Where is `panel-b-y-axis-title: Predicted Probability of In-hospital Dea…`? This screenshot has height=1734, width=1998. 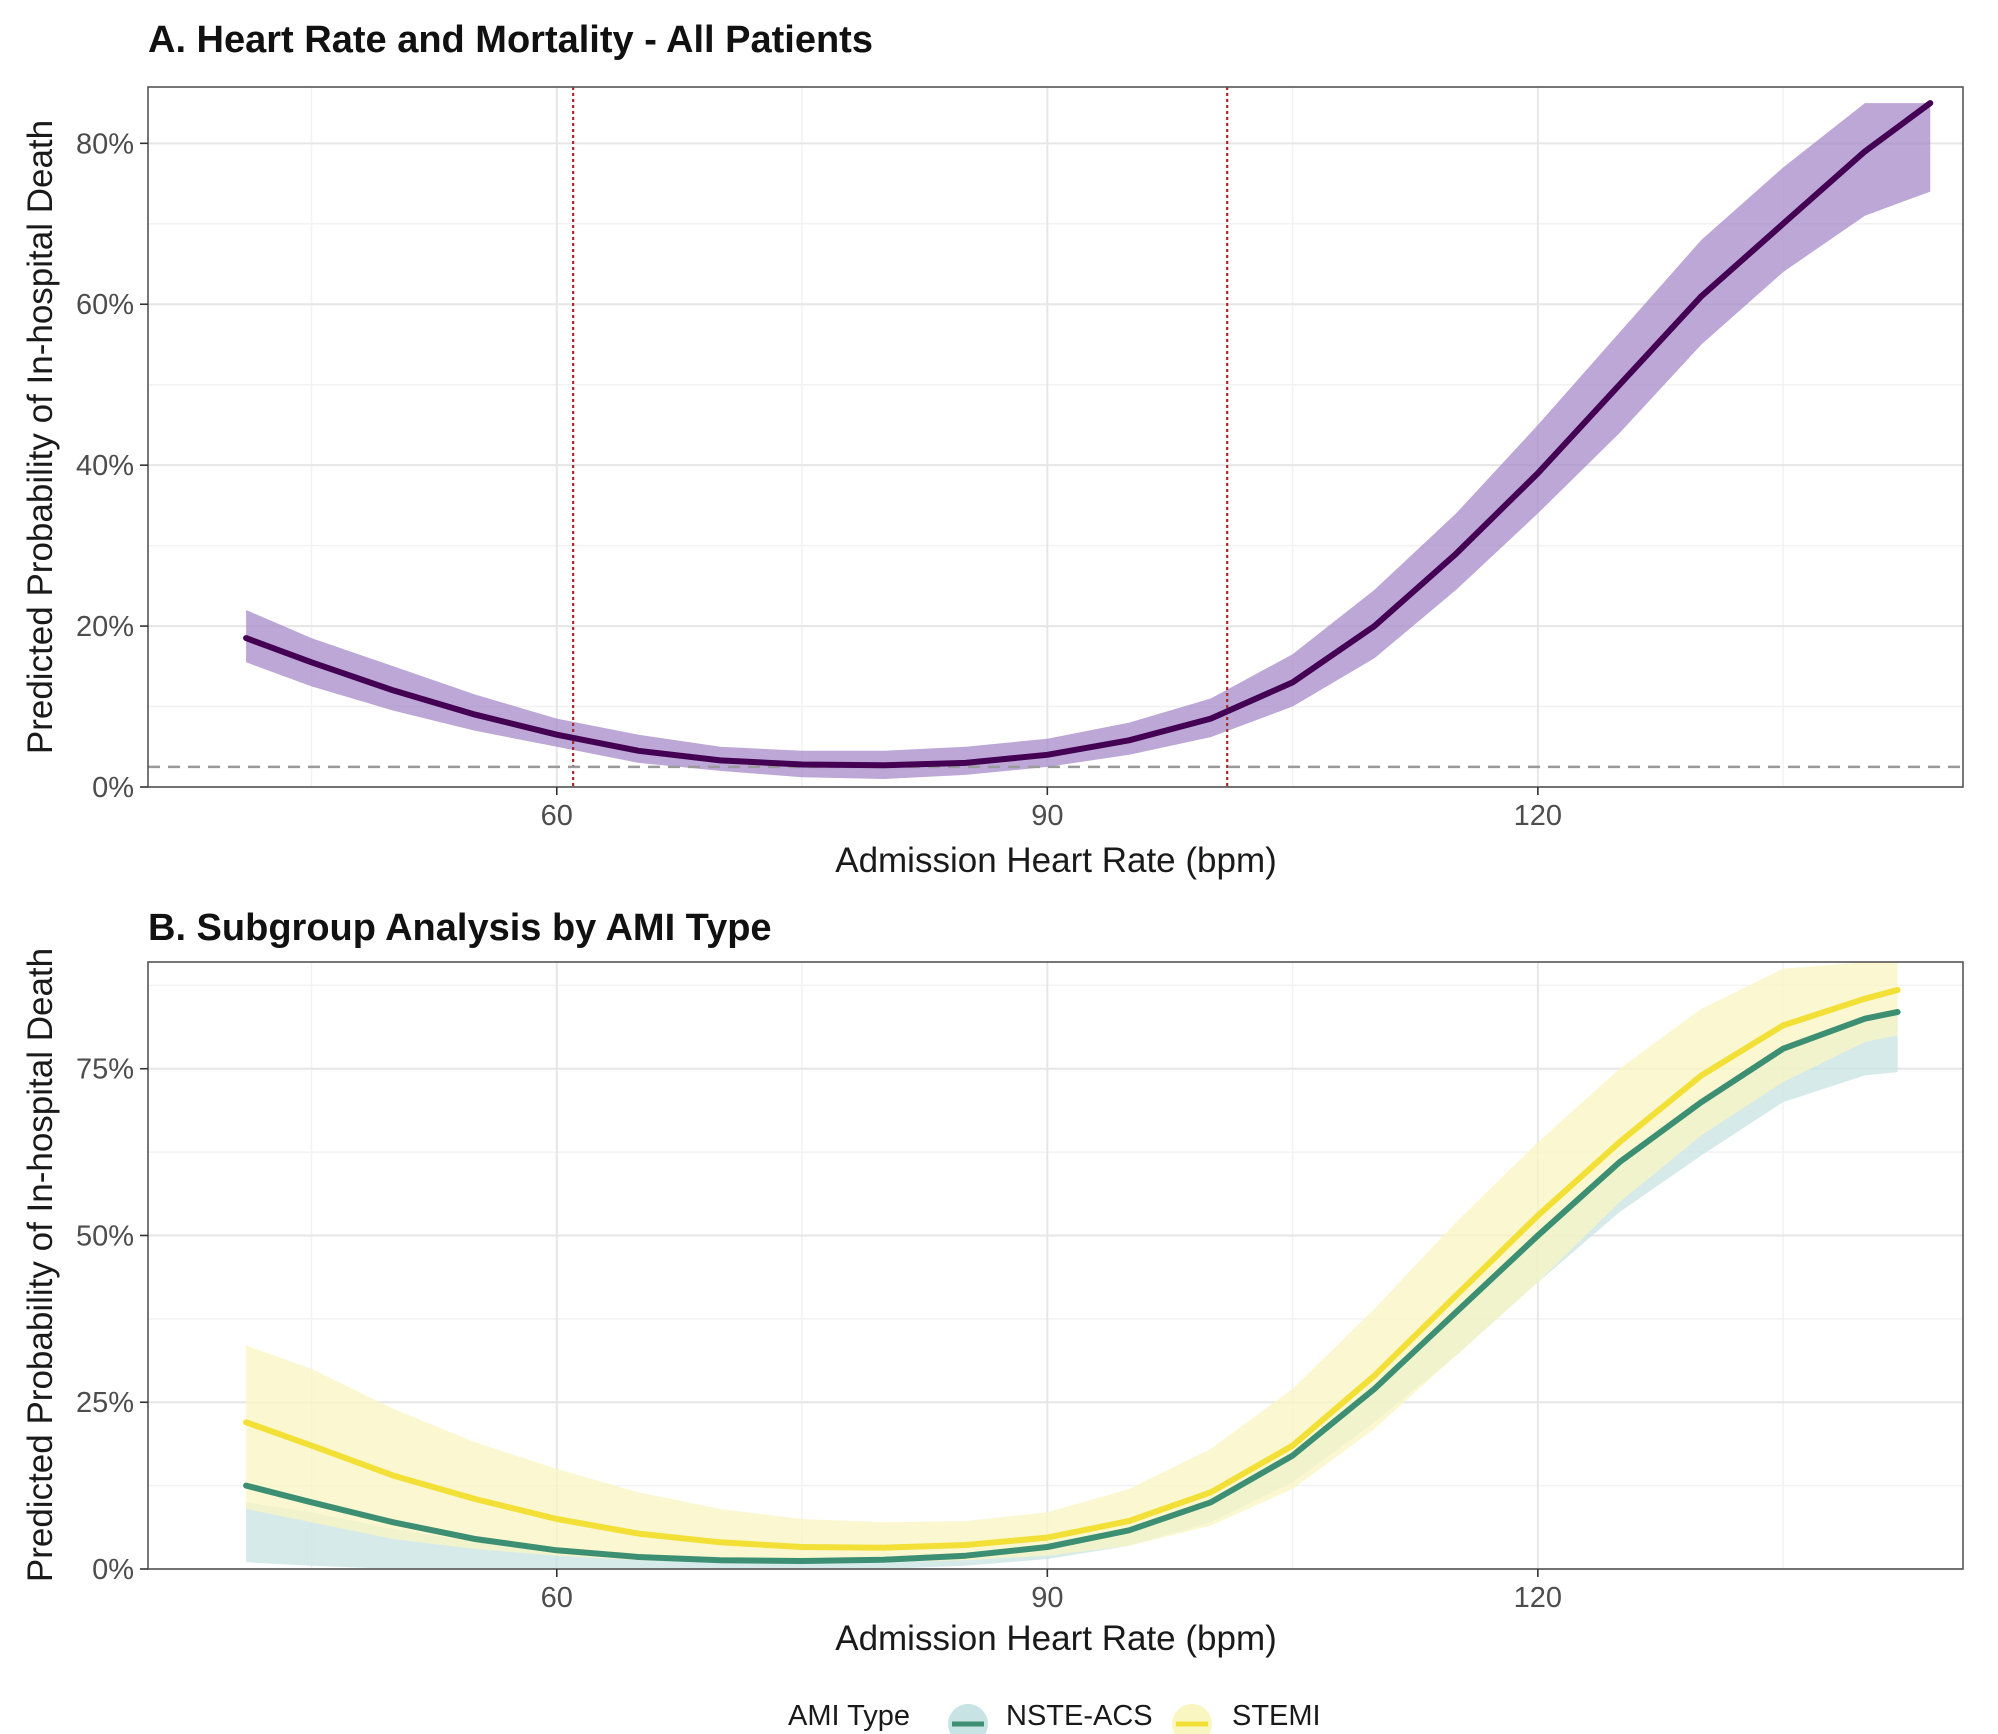
panel-b-y-axis-title: Predicted Probability of In-hospital Dea… is located at coordinates (40, 1265).